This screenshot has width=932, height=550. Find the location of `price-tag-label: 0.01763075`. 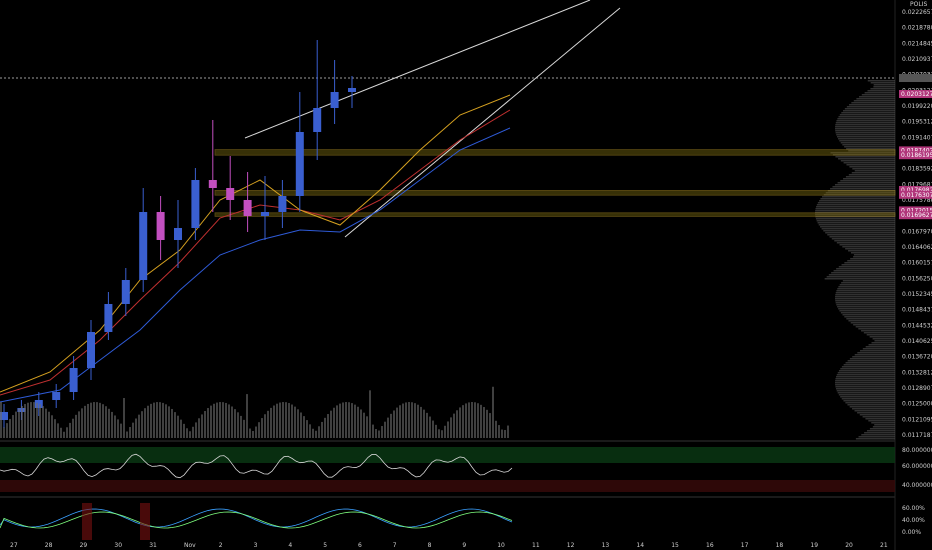

price-tag-label: 0.01763075 is located at coordinates (916, 195).